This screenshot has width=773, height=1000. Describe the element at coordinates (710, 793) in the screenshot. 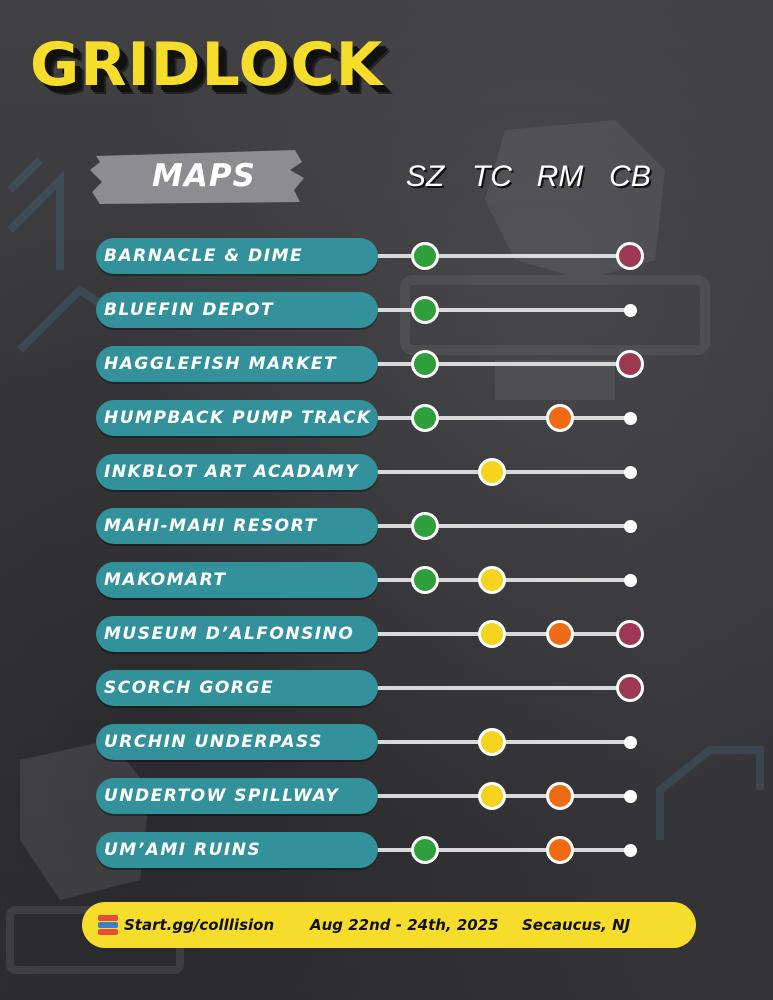

I see `decorative-bracket-icon` at that location.